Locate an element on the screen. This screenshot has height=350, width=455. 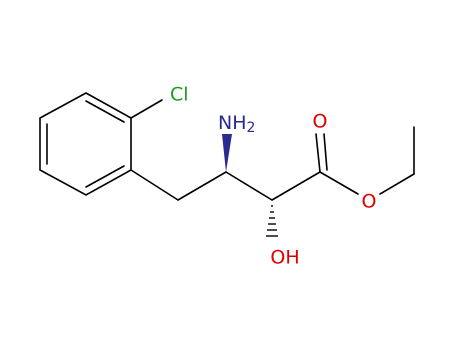
benzene-ring is located at coordinates (85, 144).